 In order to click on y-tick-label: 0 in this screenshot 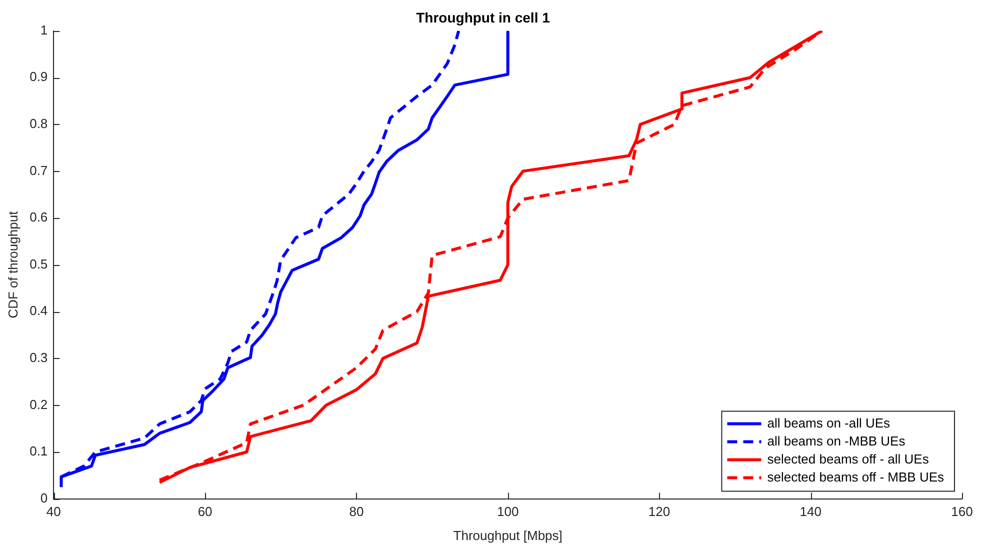, I will do `click(44, 498)`.